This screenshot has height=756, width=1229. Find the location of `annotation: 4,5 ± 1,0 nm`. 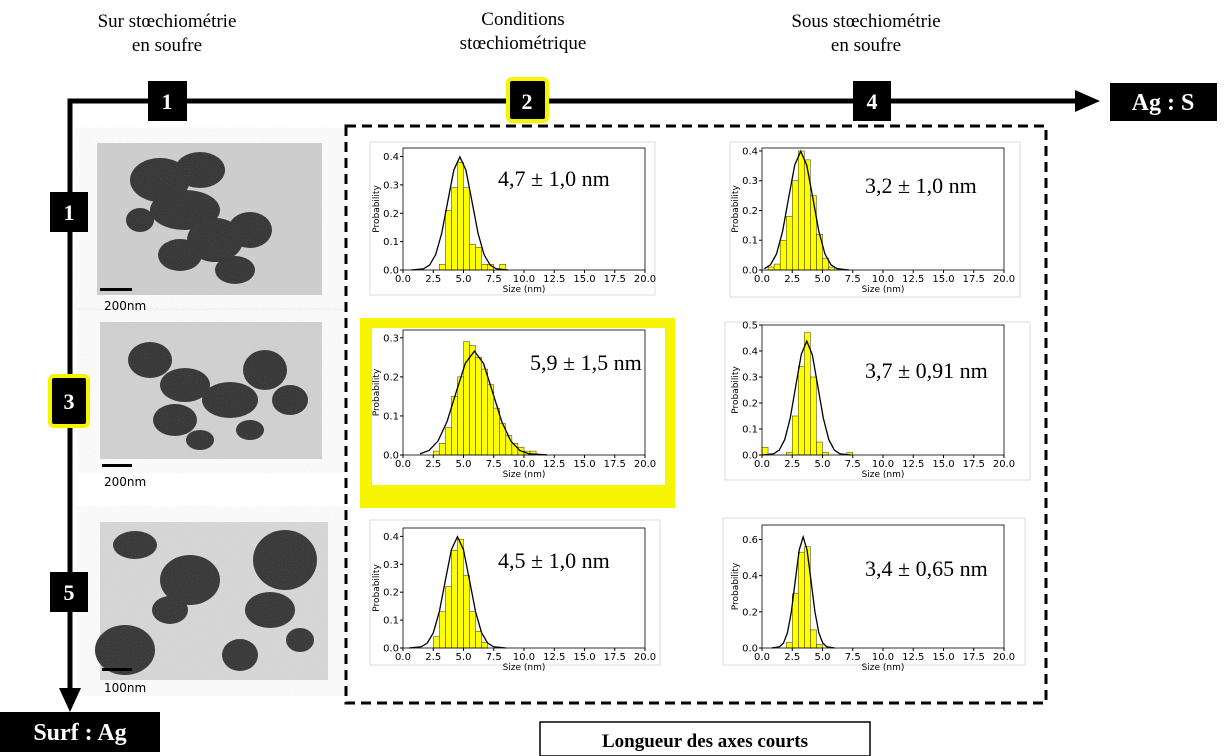

annotation: 4,5 ± 1,0 nm is located at coordinates (554, 560).